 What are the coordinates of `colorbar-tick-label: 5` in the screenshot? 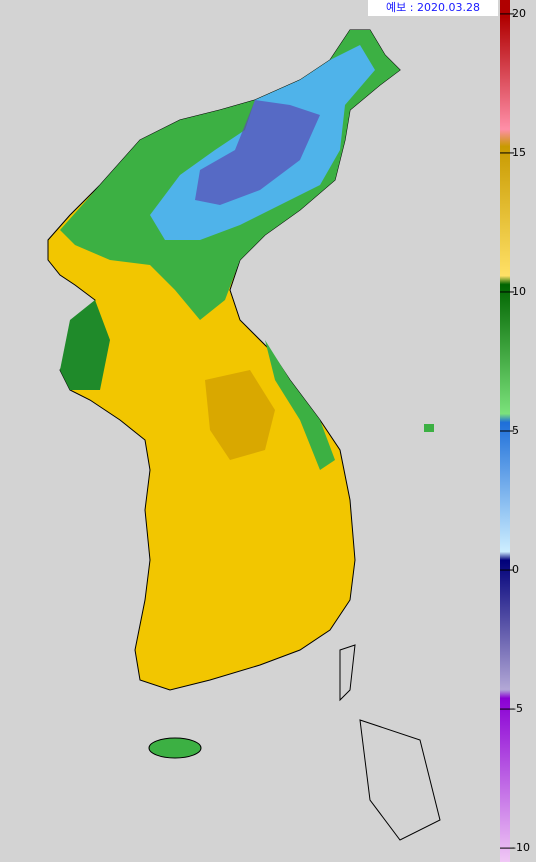 It's located at (515, 430).